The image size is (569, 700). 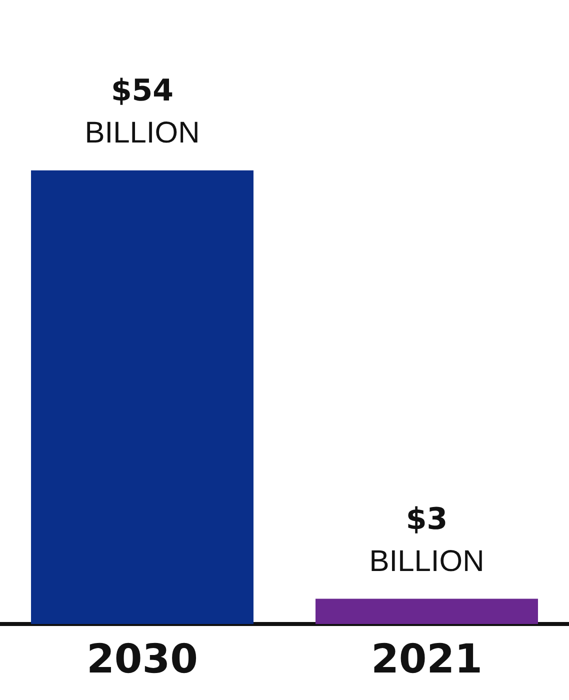 I want to click on data-label: $3 BILLION, so click(x=426, y=540).